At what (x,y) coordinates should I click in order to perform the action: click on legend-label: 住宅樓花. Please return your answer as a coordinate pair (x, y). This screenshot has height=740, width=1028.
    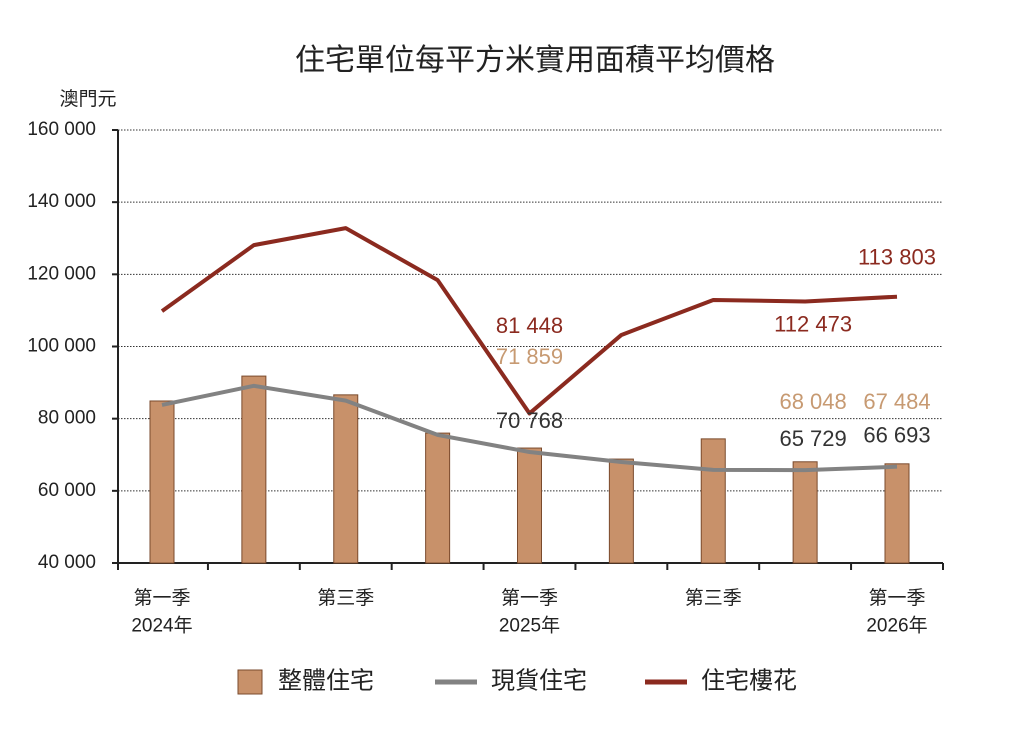
    Looking at the image, I should click on (749, 680).